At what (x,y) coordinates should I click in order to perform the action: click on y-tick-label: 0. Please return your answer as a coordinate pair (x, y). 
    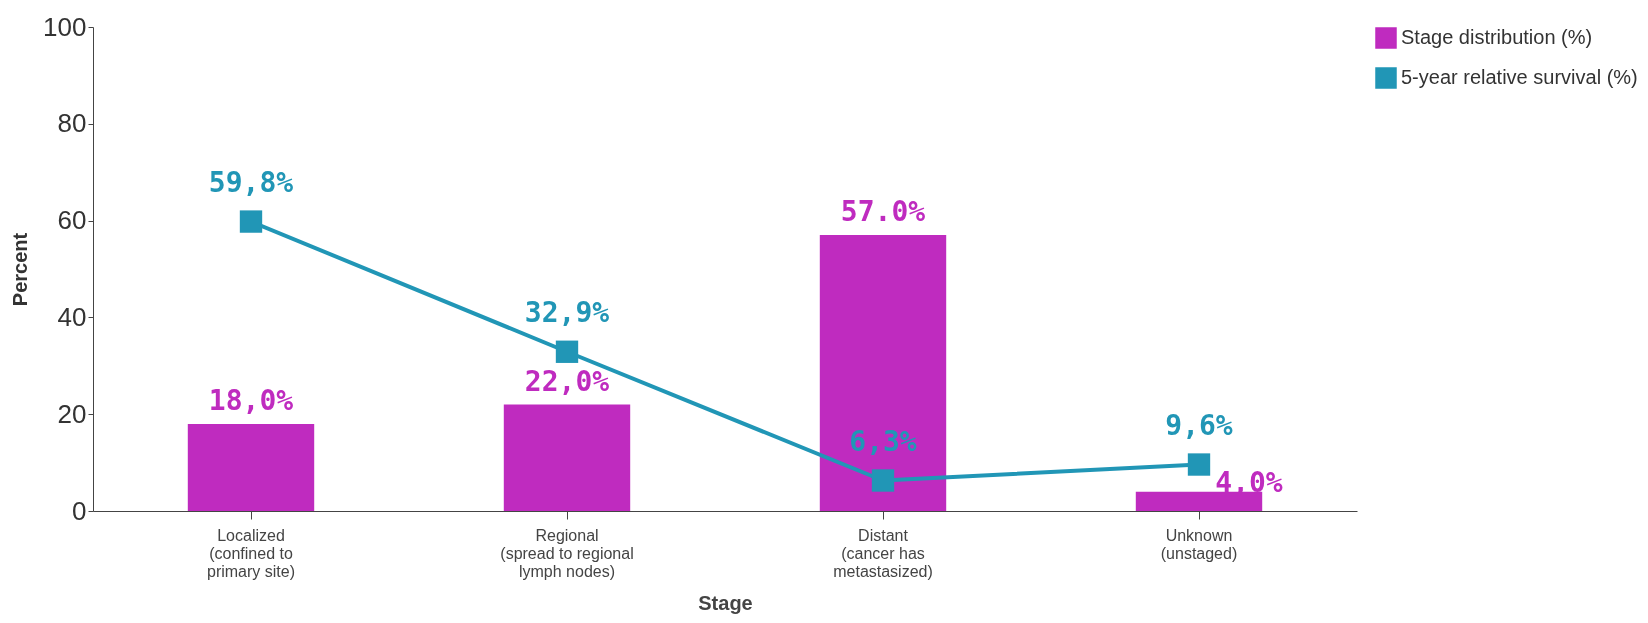
    Looking at the image, I should click on (79, 510).